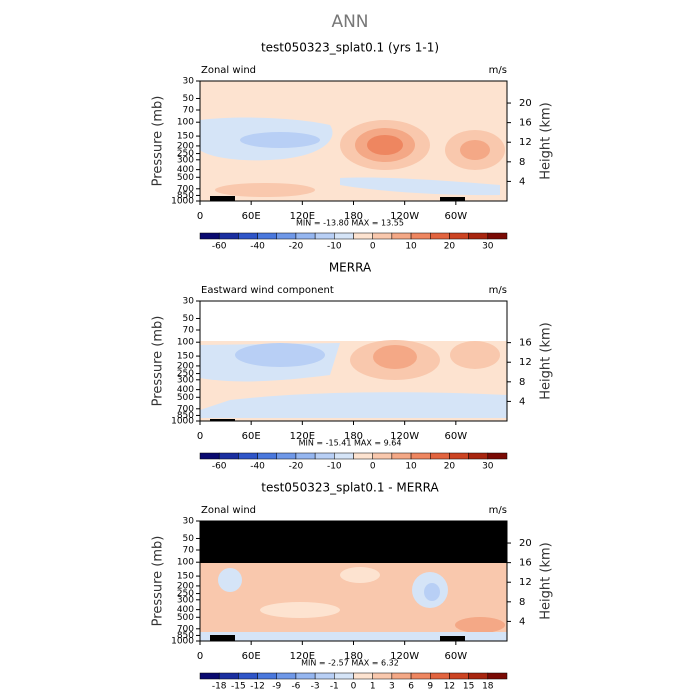 This screenshot has width=700, height=700. Describe the element at coordinates (411, 687) in the screenshot. I see `colorbar-label: 6` at that location.